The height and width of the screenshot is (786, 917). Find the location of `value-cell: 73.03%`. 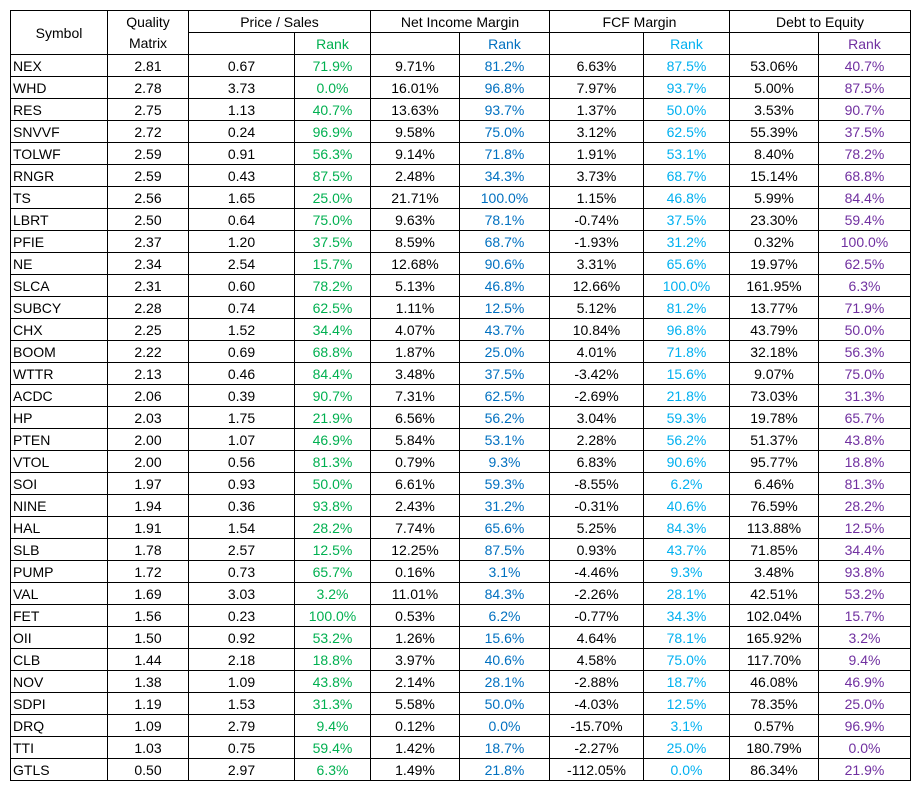

value-cell: 73.03% is located at coordinates (774, 395).